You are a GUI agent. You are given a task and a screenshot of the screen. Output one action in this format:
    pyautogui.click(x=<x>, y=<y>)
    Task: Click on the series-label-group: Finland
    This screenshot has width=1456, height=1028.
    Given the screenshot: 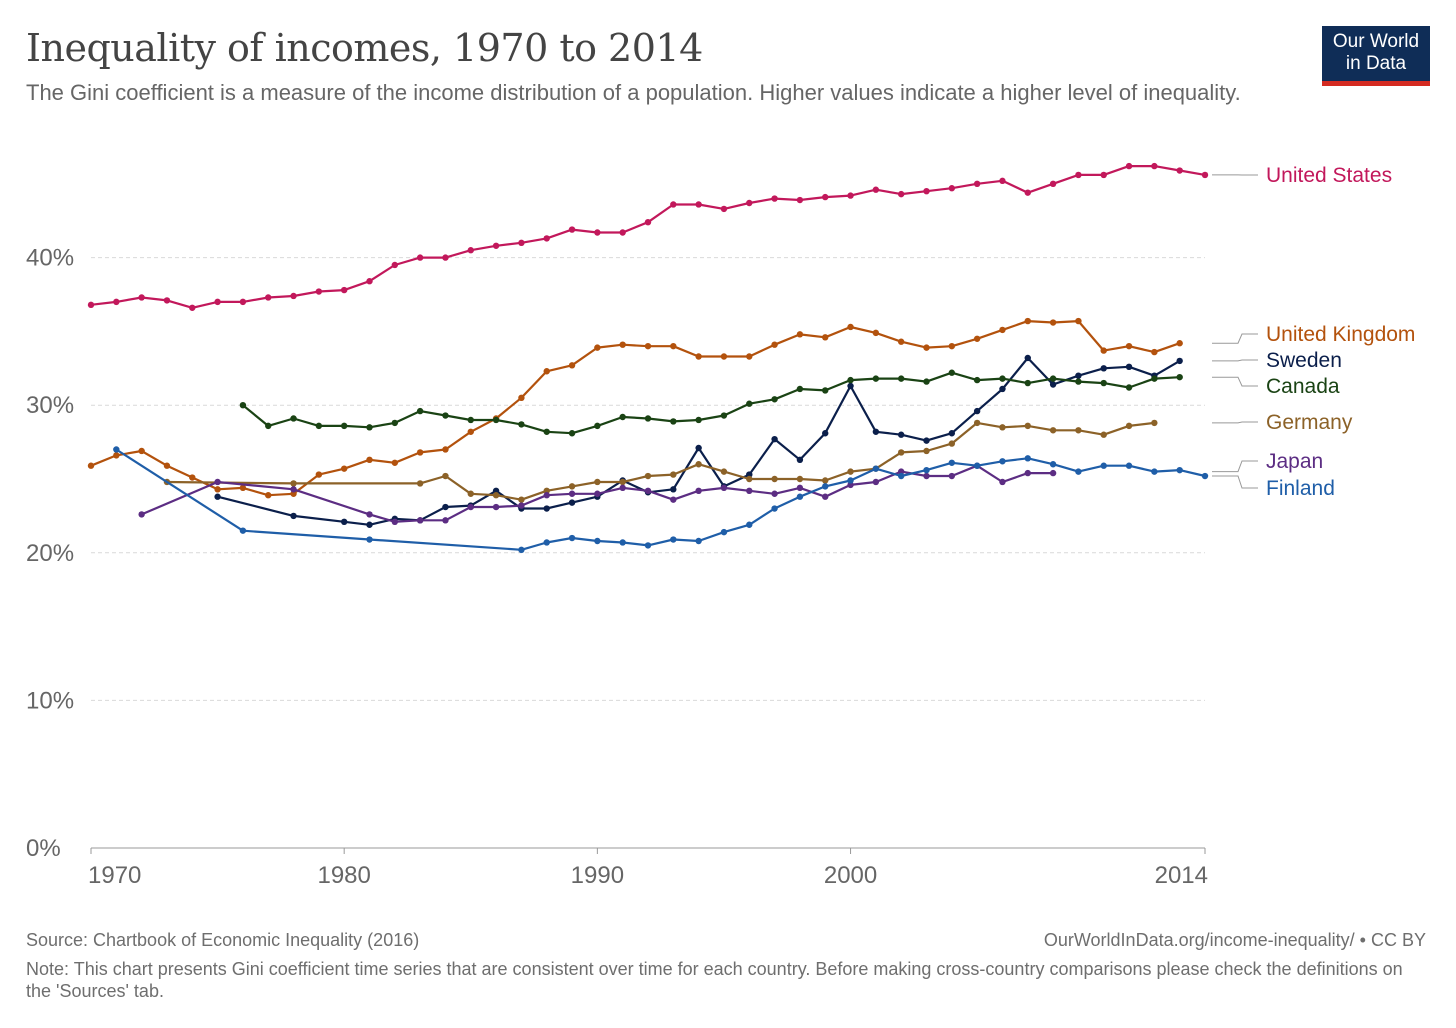 What is the action you would take?
    pyautogui.click(x=1273, y=487)
    